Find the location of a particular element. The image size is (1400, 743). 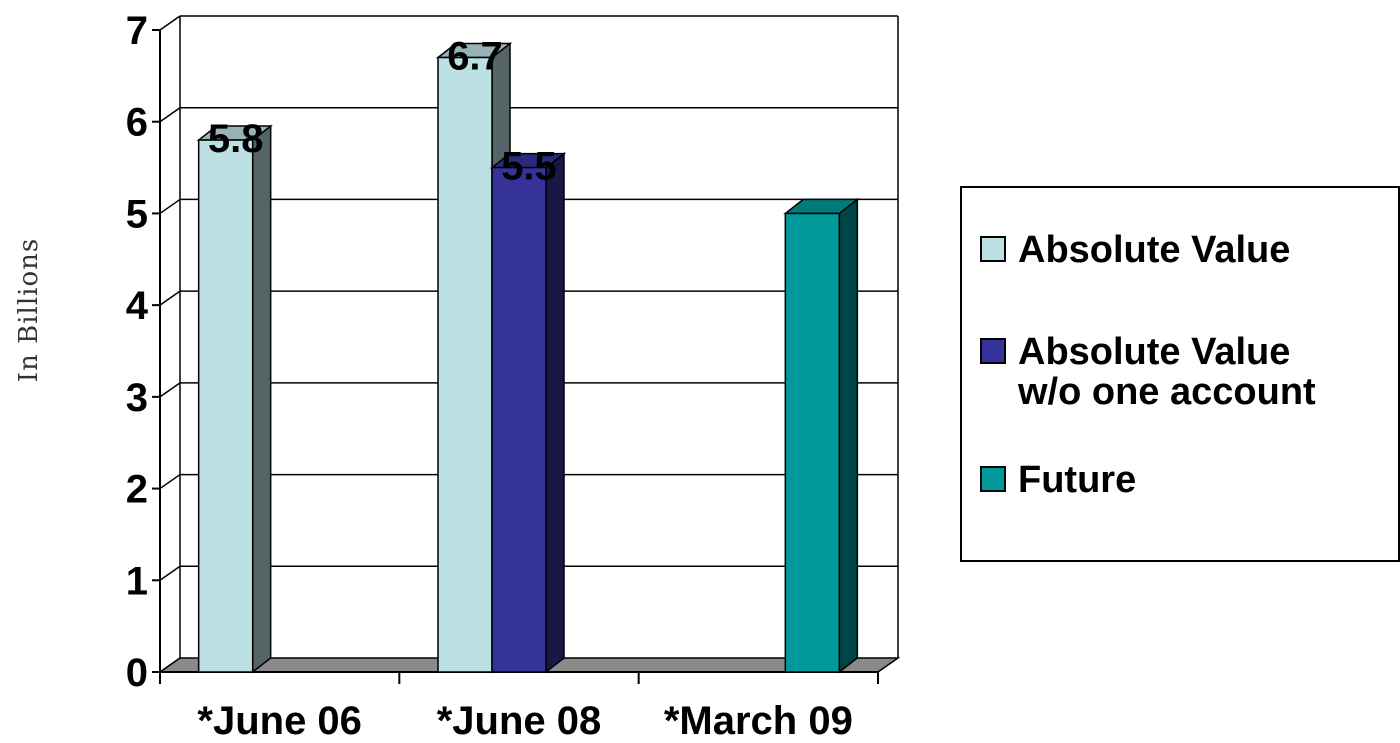

legend-item-absolute-value: Absolute Value is located at coordinates (1135, 250).